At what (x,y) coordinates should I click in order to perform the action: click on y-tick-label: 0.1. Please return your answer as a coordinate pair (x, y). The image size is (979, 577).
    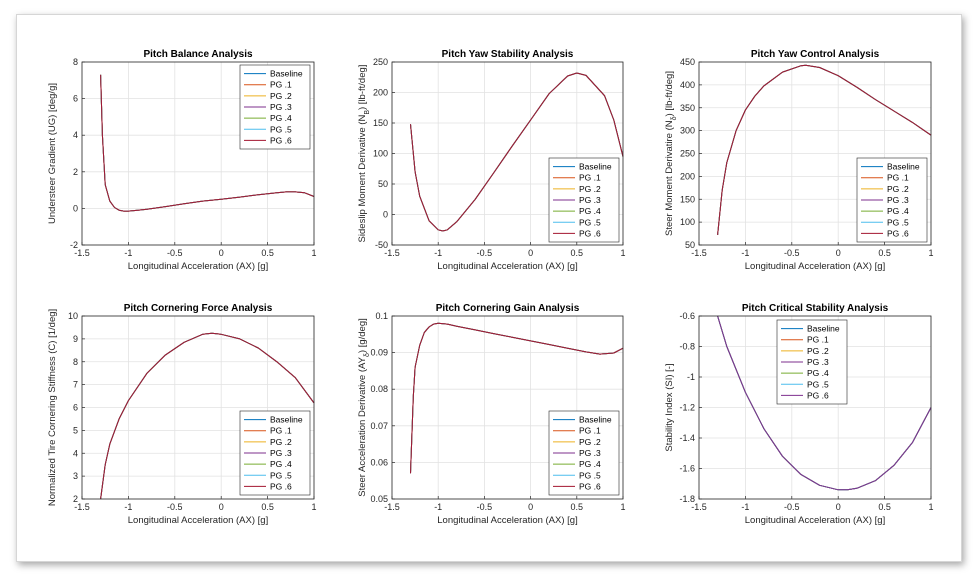
    Looking at the image, I should click on (381, 316).